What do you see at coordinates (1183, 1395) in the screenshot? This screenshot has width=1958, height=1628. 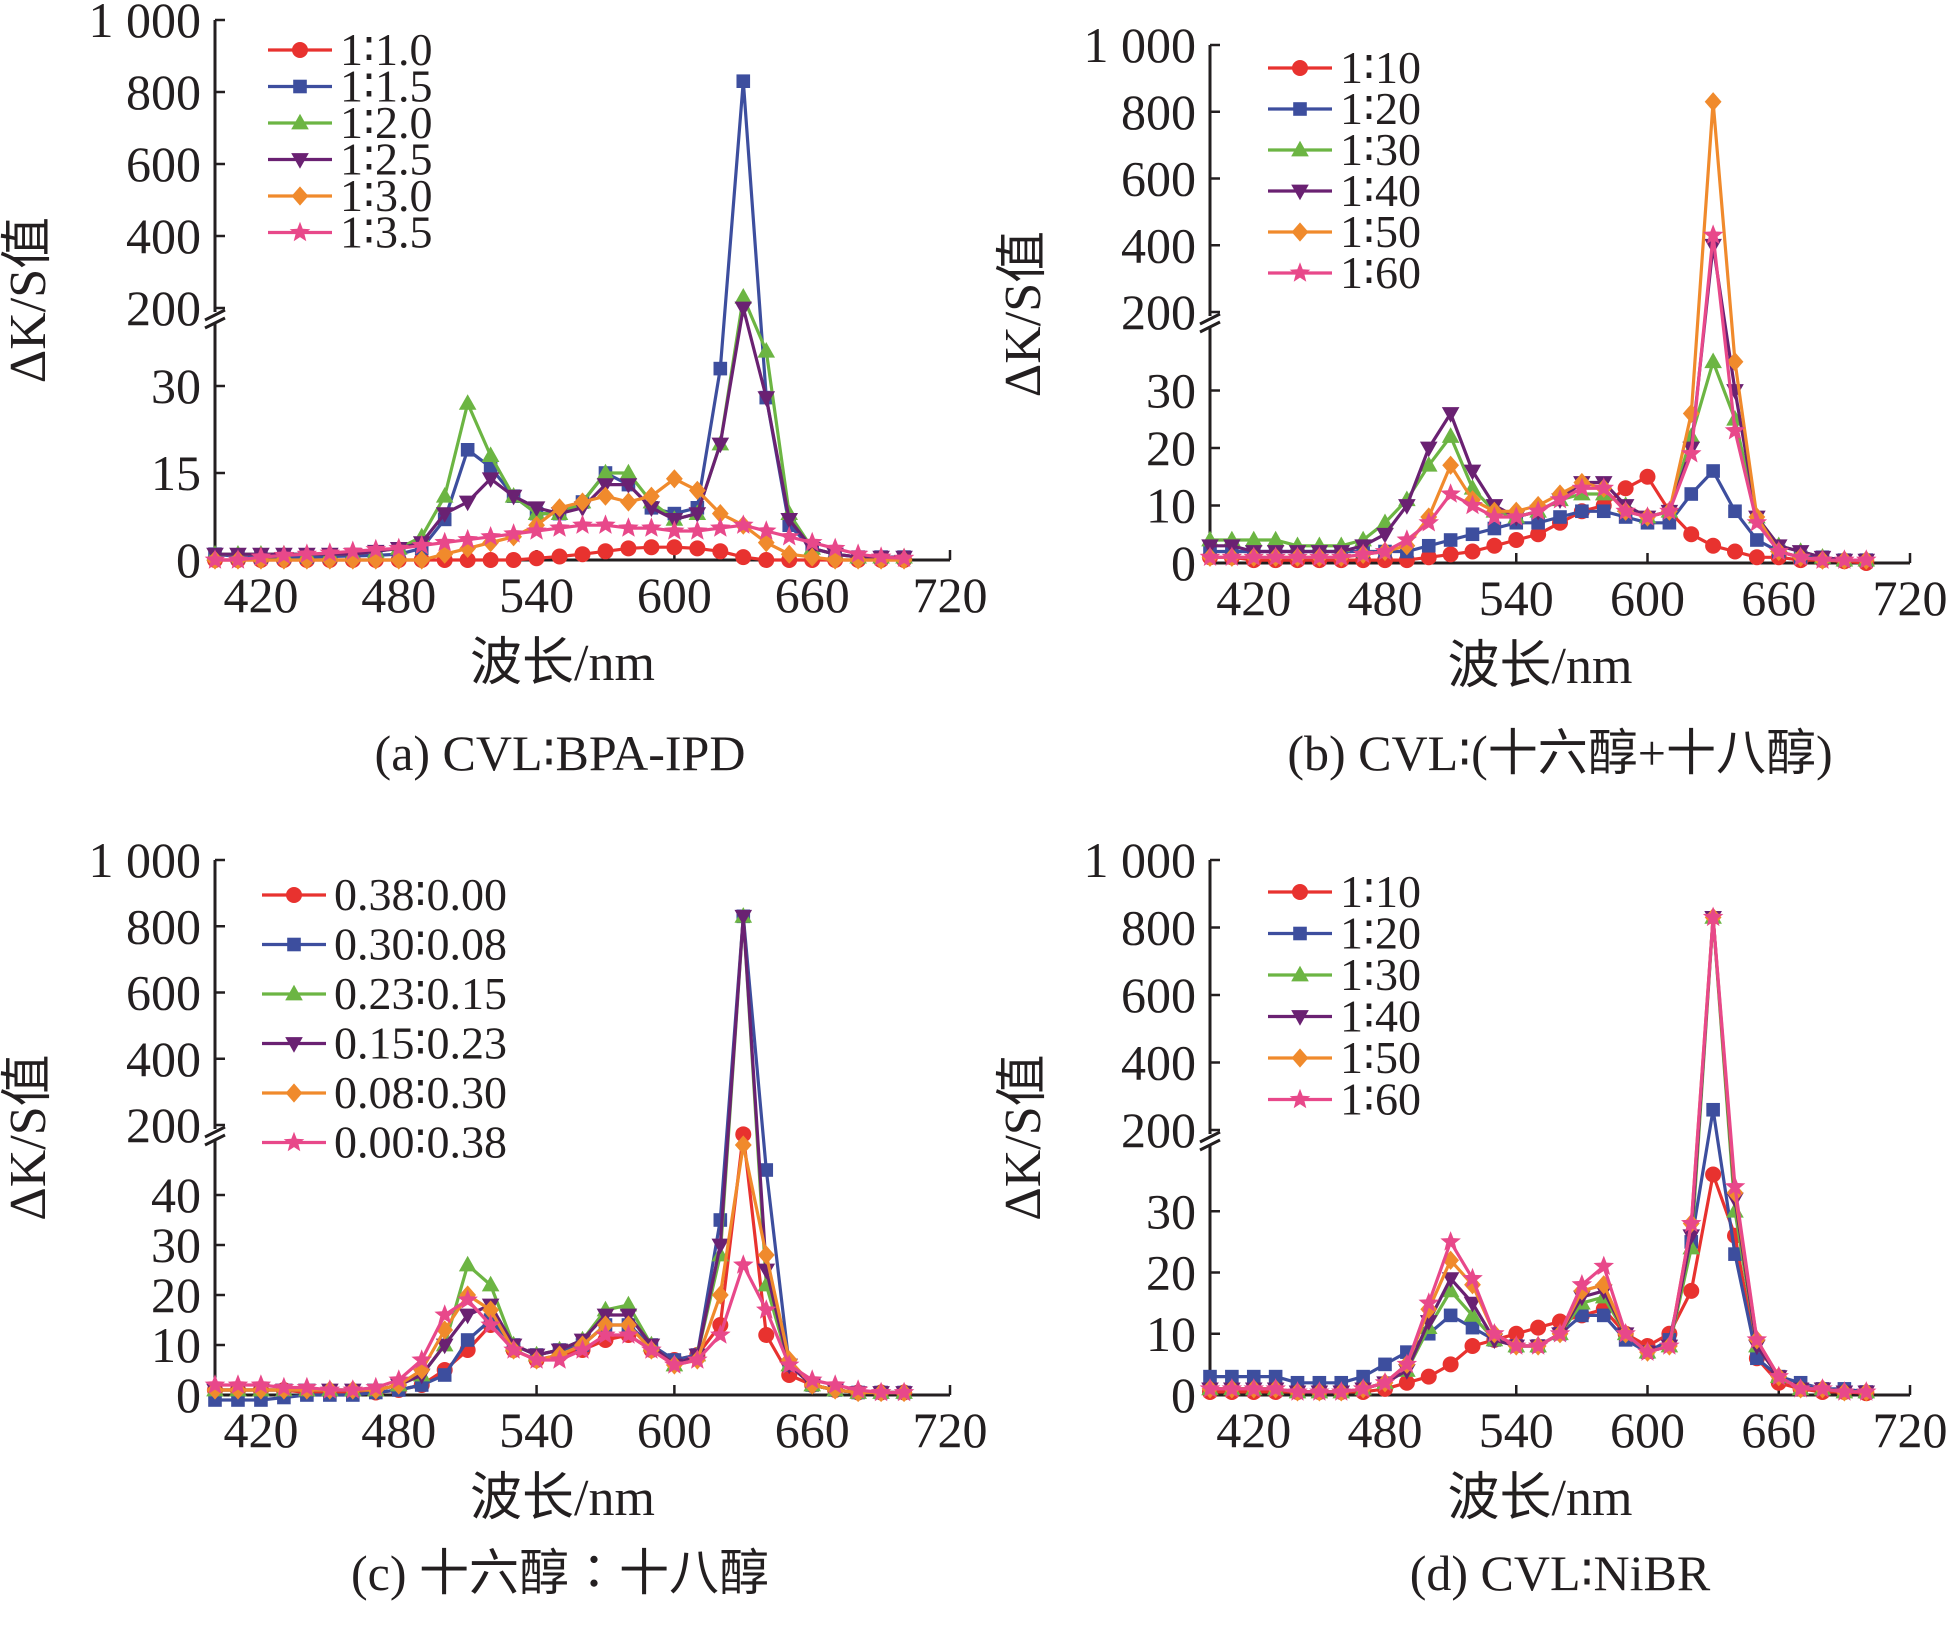 I see `y-tick-label: 0` at bounding box center [1183, 1395].